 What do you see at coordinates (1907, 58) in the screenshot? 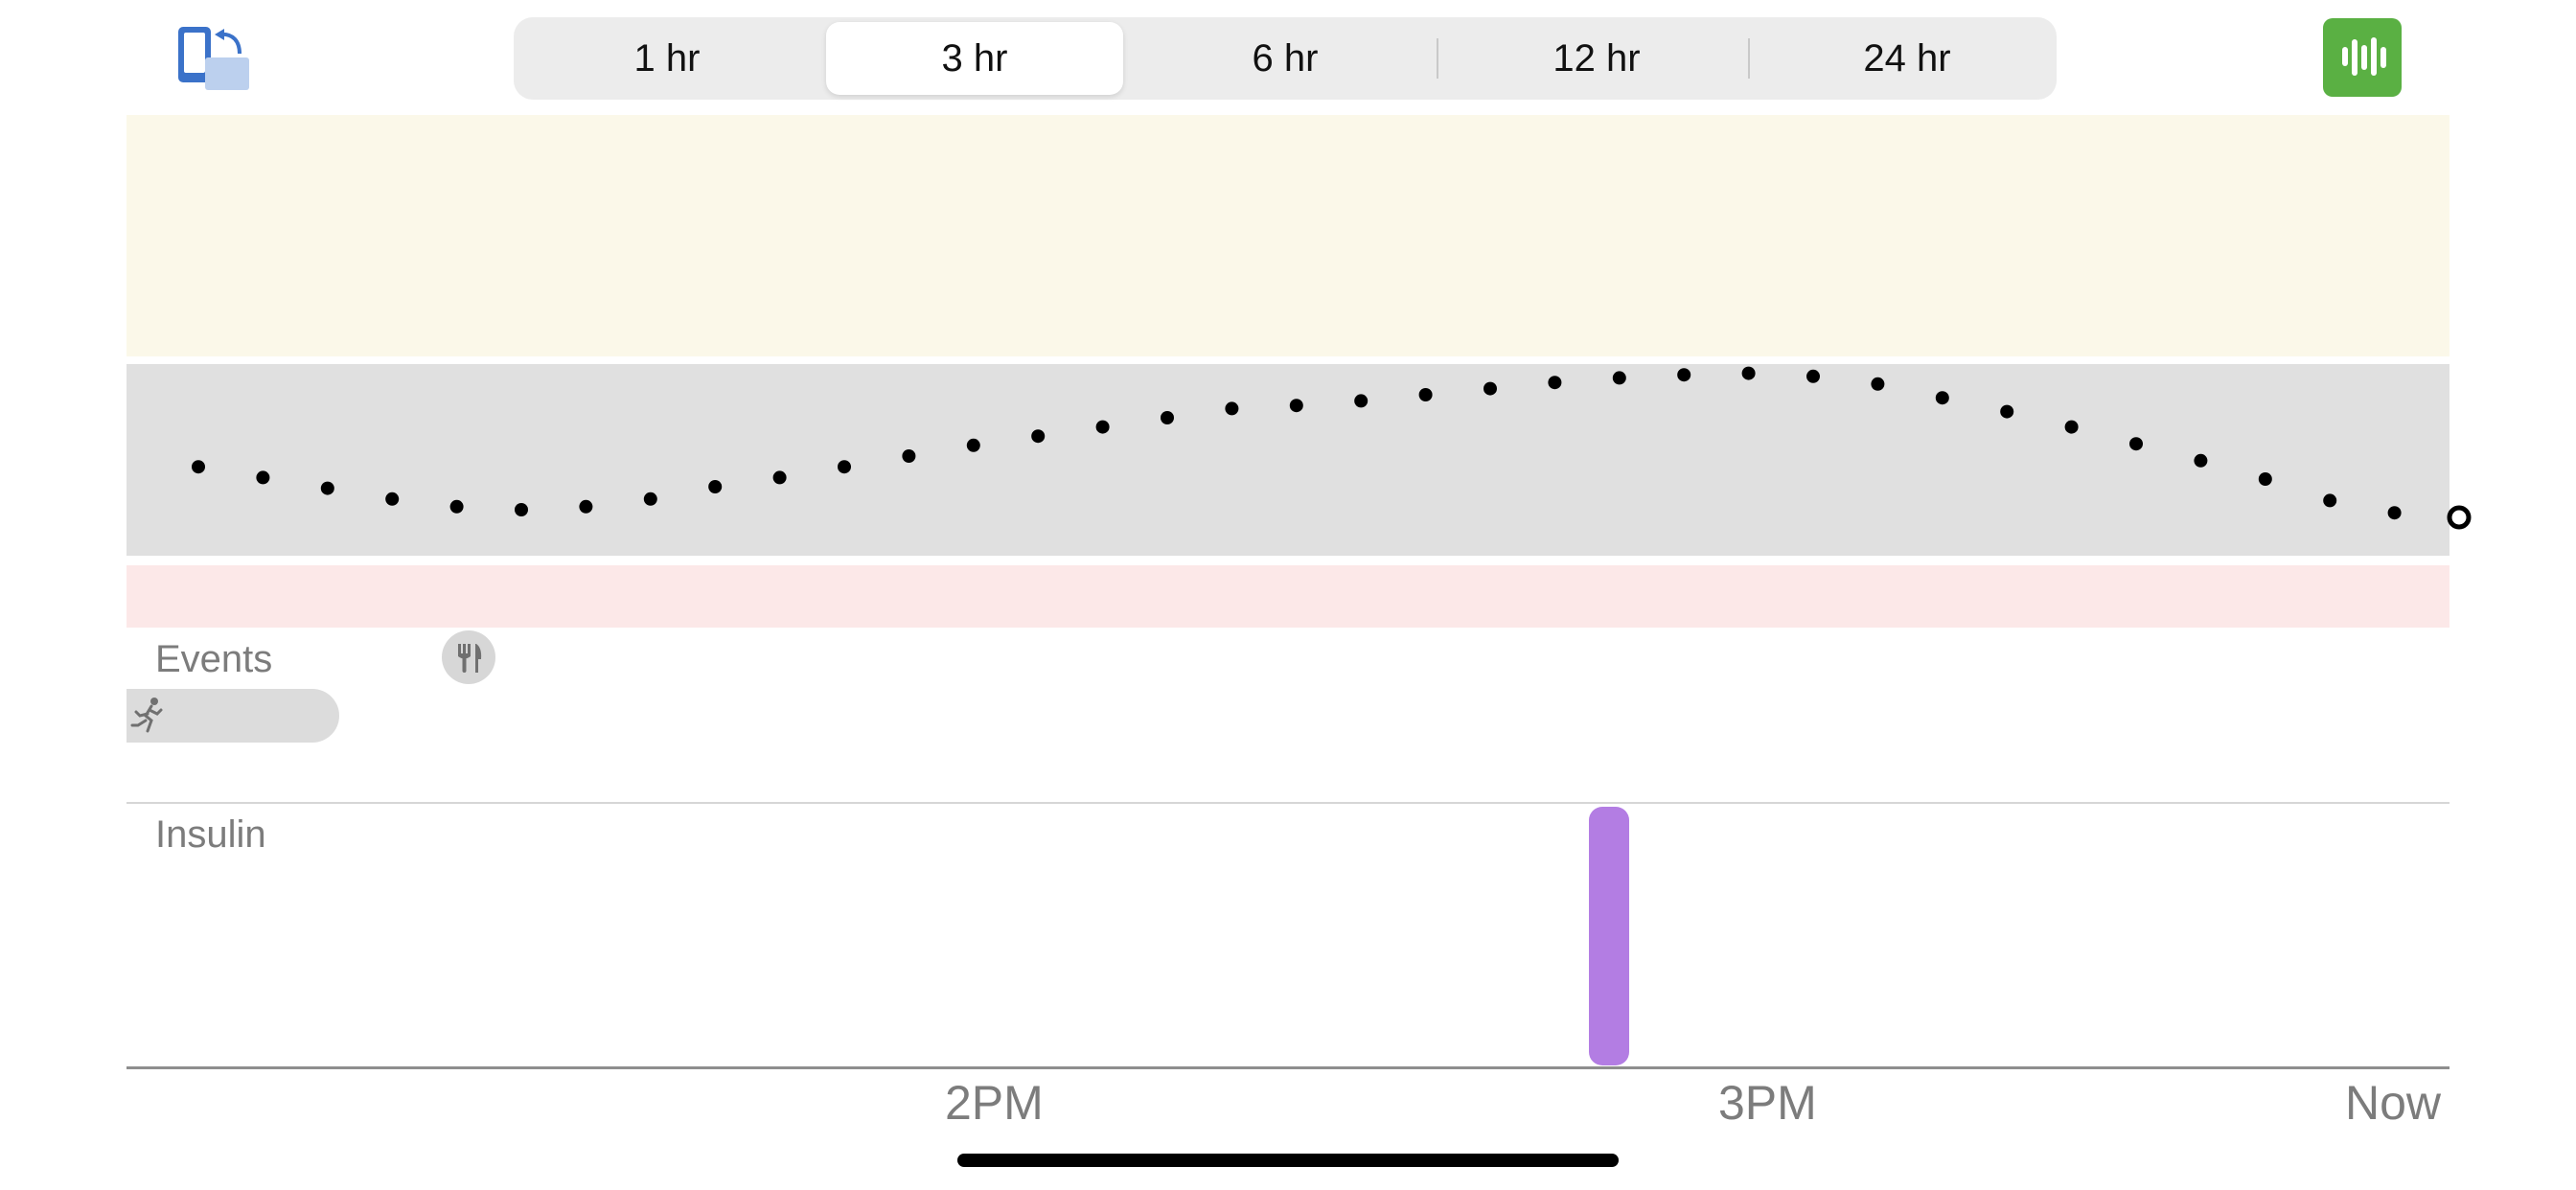
I see `range-24hr: 24 hr` at bounding box center [1907, 58].